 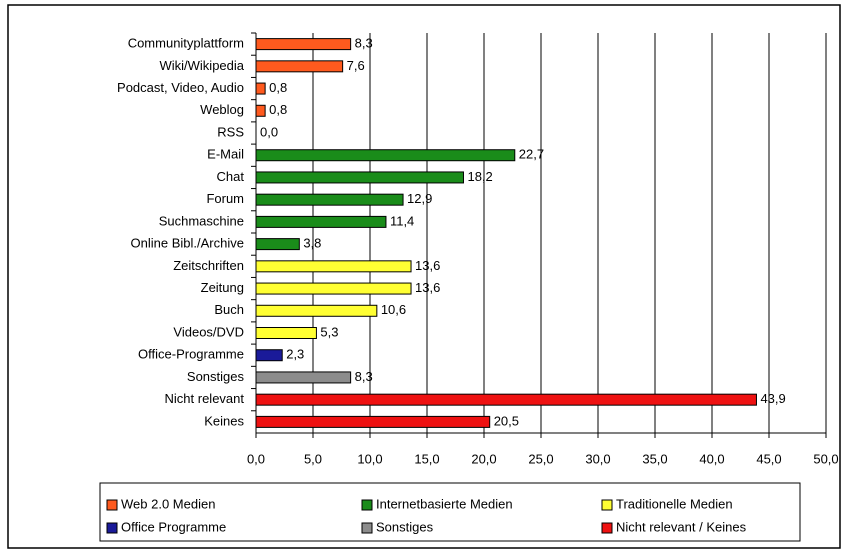 What do you see at coordinates (393, 309) in the screenshot?
I see `value-label: 10,6` at bounding box center [393, 309].